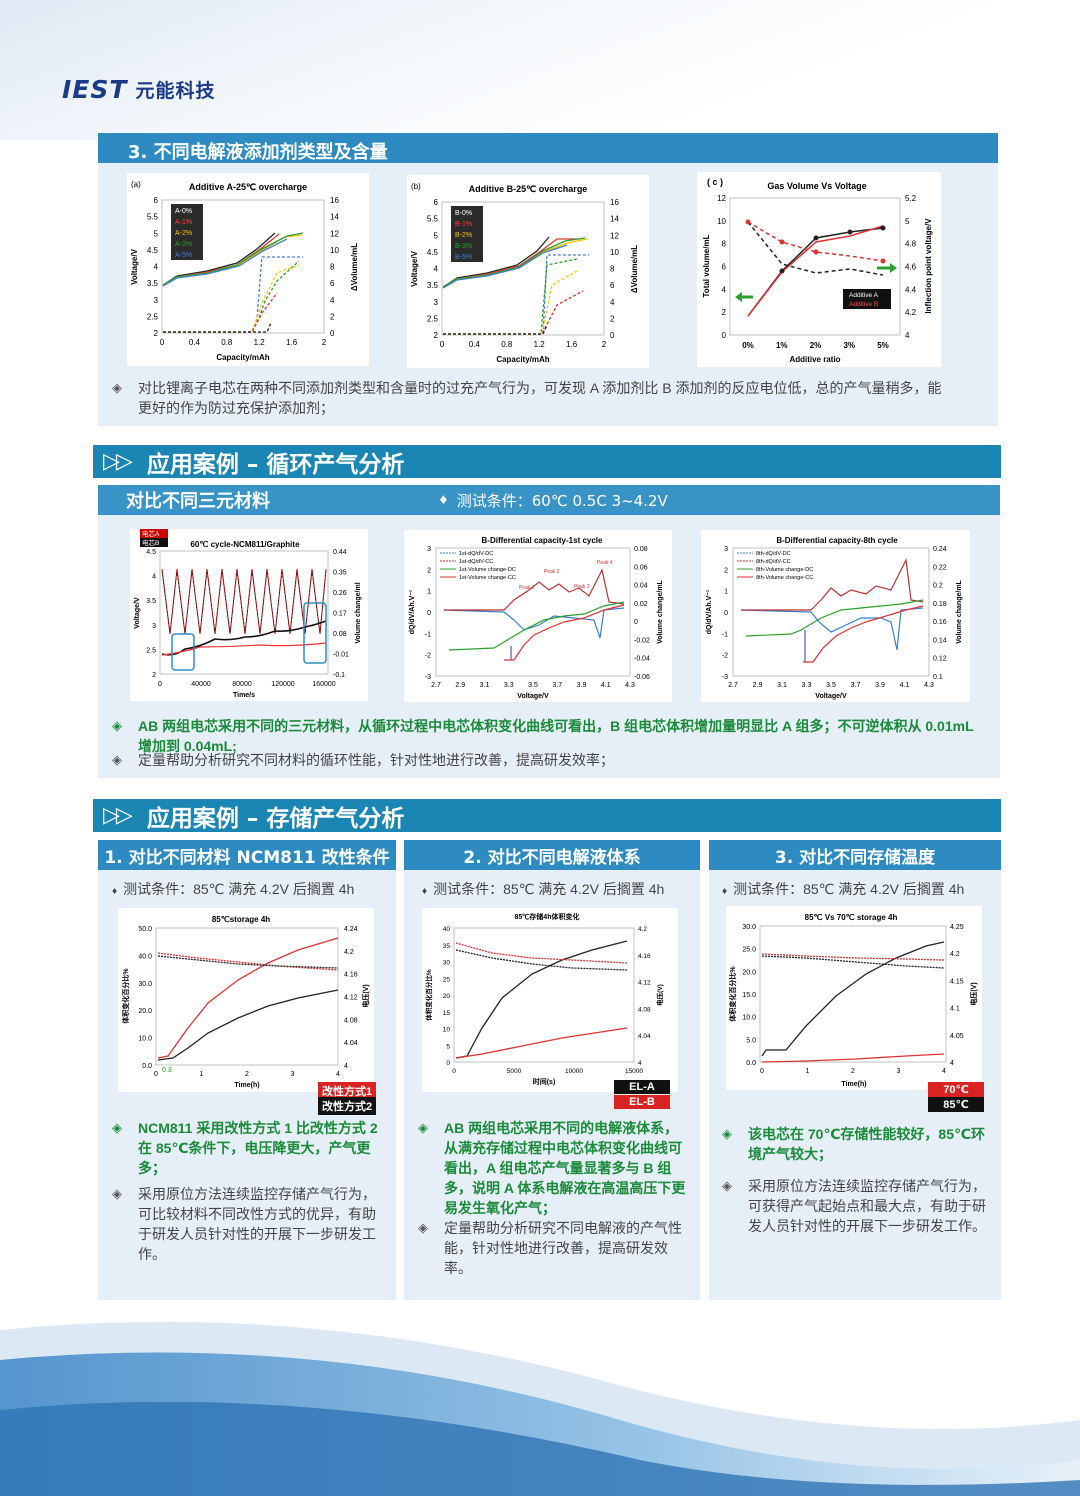  I want to click on chart-title: Gas Volume Vs Voltage, so click(816, 186).